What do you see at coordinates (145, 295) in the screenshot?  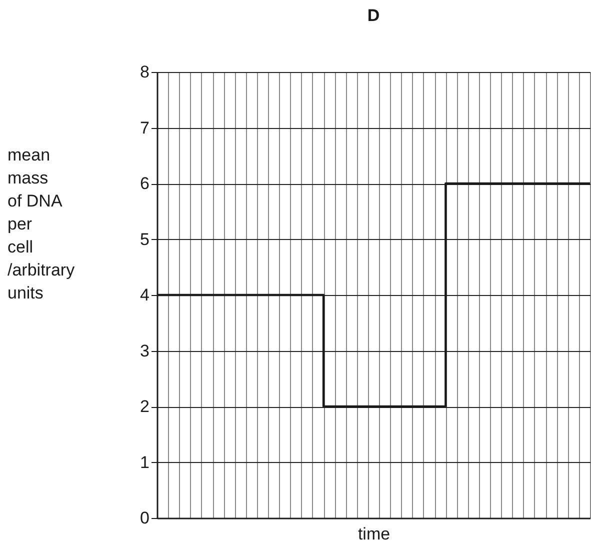 I see `y-tick-label: 4` at bounding box center [145, 295].